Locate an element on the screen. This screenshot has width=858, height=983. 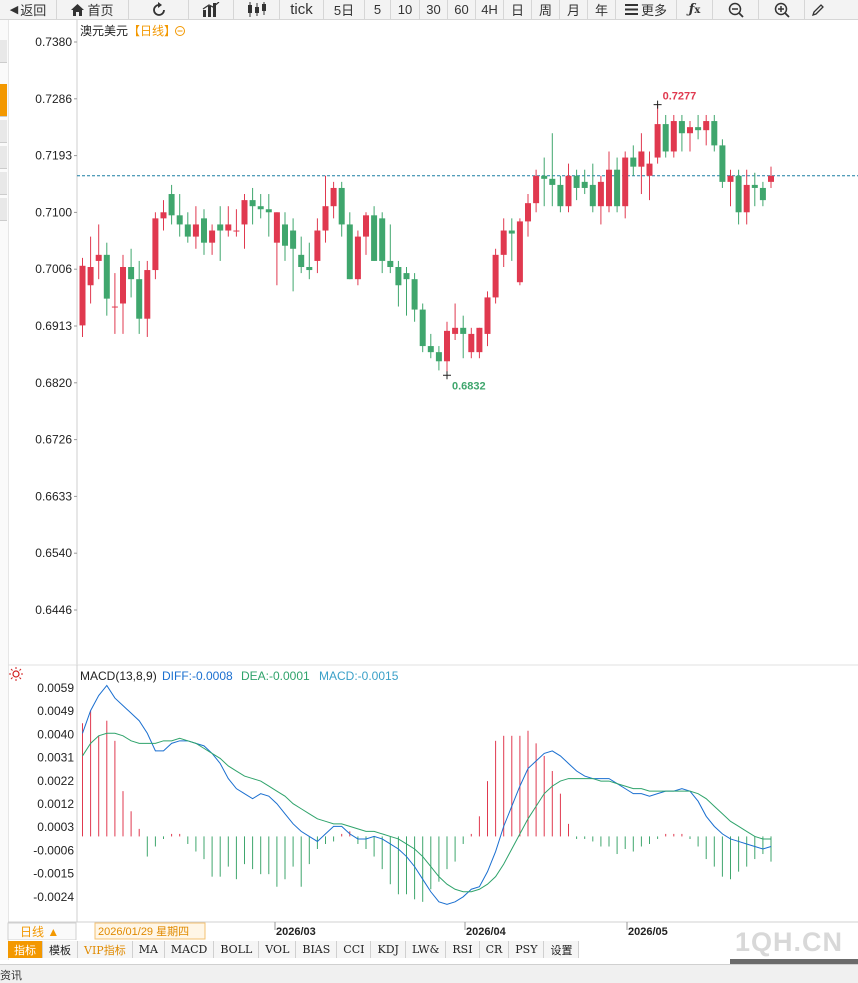
price-tick-label: 0.6820 is located at coordinates (53, 383).